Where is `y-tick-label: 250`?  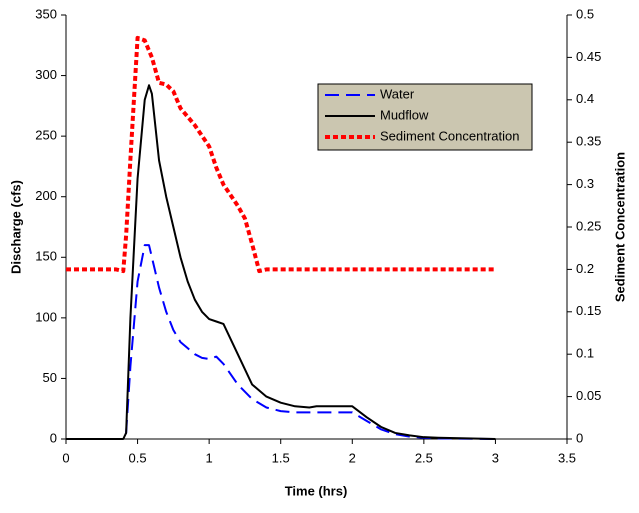 y-tick-label: 250 is located at coordinates (46, 135).